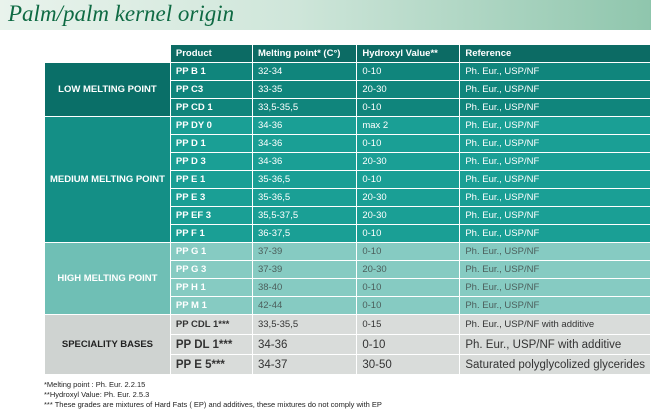 Image resolution: width=651 pixels, height=417 pixels. What do you see at coordinates (211, 179) in the screenshot?
I see `cell: PP E 1` at bounding box center [211, 179].